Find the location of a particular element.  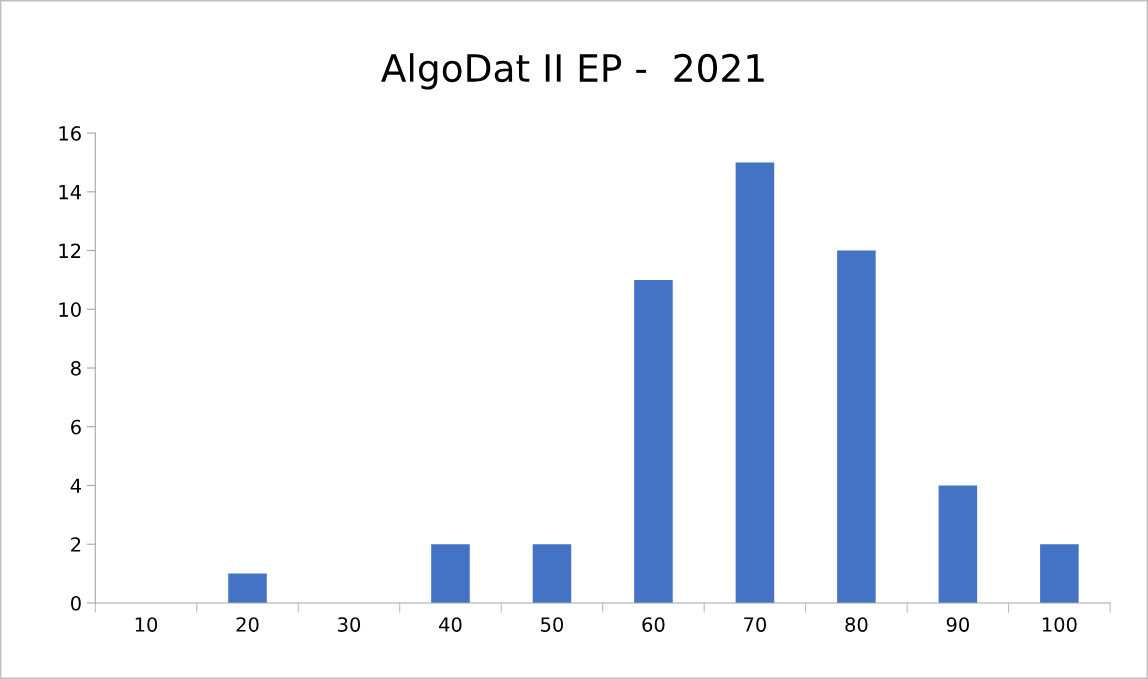

y-tick-label: 12 is located at coordinates (70, 250).